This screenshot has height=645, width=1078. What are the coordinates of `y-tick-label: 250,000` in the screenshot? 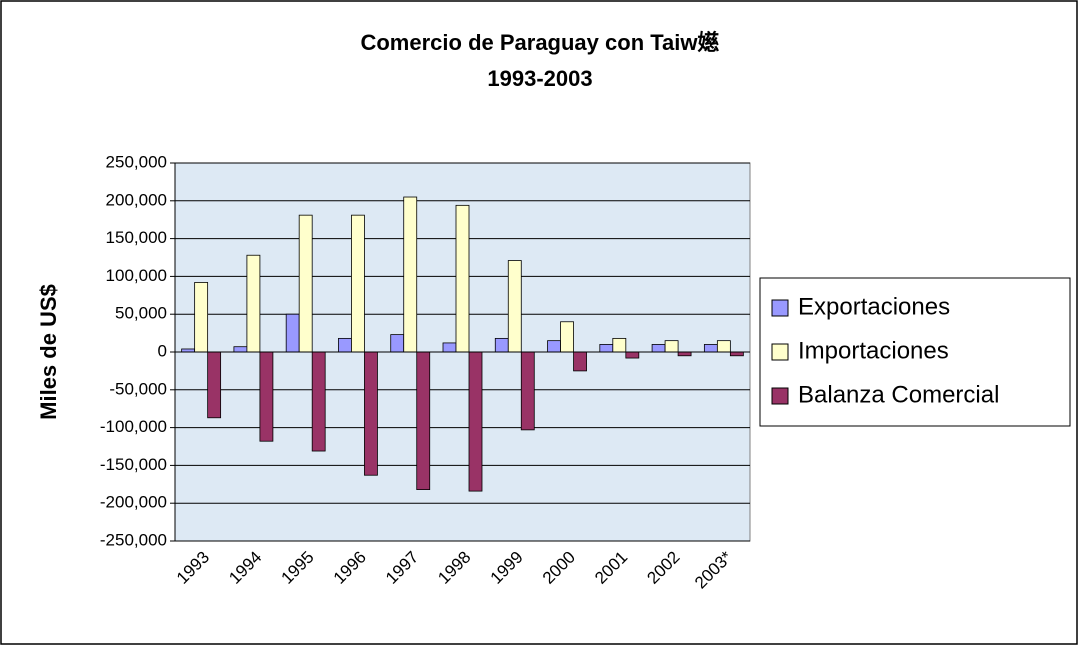 It's located at (136, 161).